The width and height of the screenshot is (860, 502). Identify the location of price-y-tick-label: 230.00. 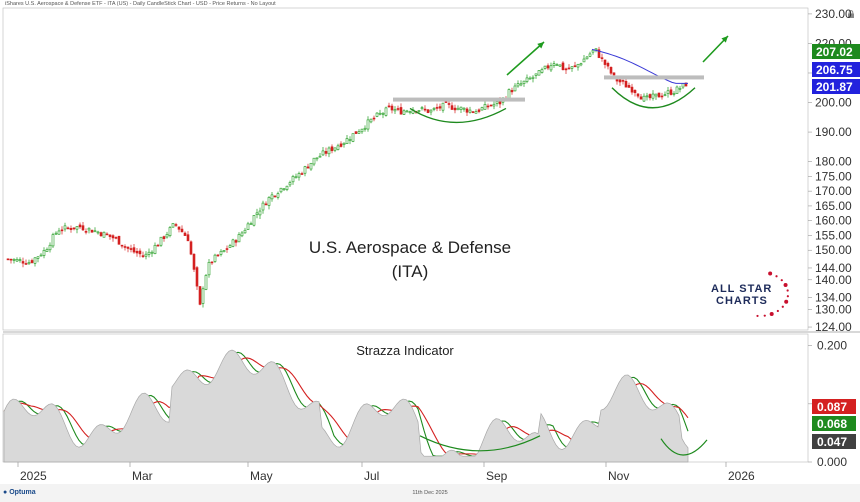
(833, 14).